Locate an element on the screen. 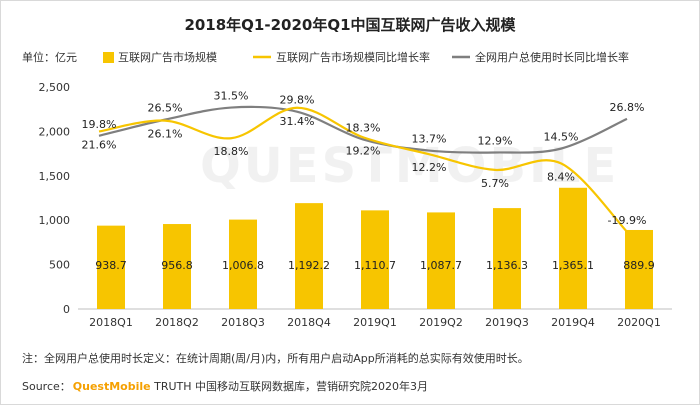 The image size is (700, 405). ad-growth-label: 26.1% is located at coordinates (165, 134).